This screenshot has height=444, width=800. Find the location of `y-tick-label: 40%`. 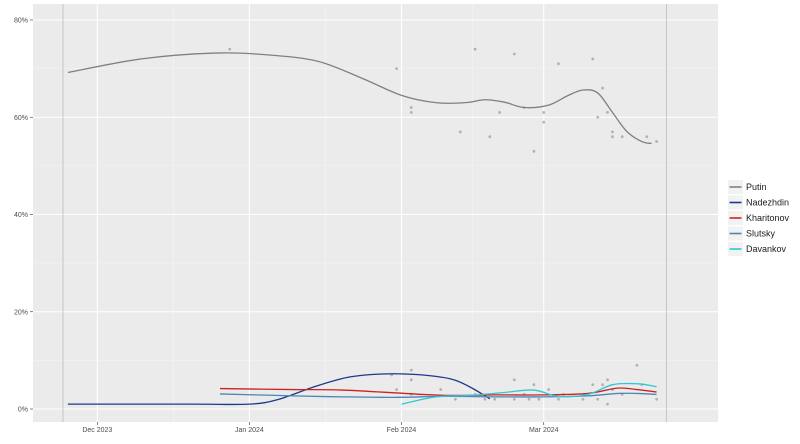

y-tick-label: 40% is located at coordinates (21, 215).